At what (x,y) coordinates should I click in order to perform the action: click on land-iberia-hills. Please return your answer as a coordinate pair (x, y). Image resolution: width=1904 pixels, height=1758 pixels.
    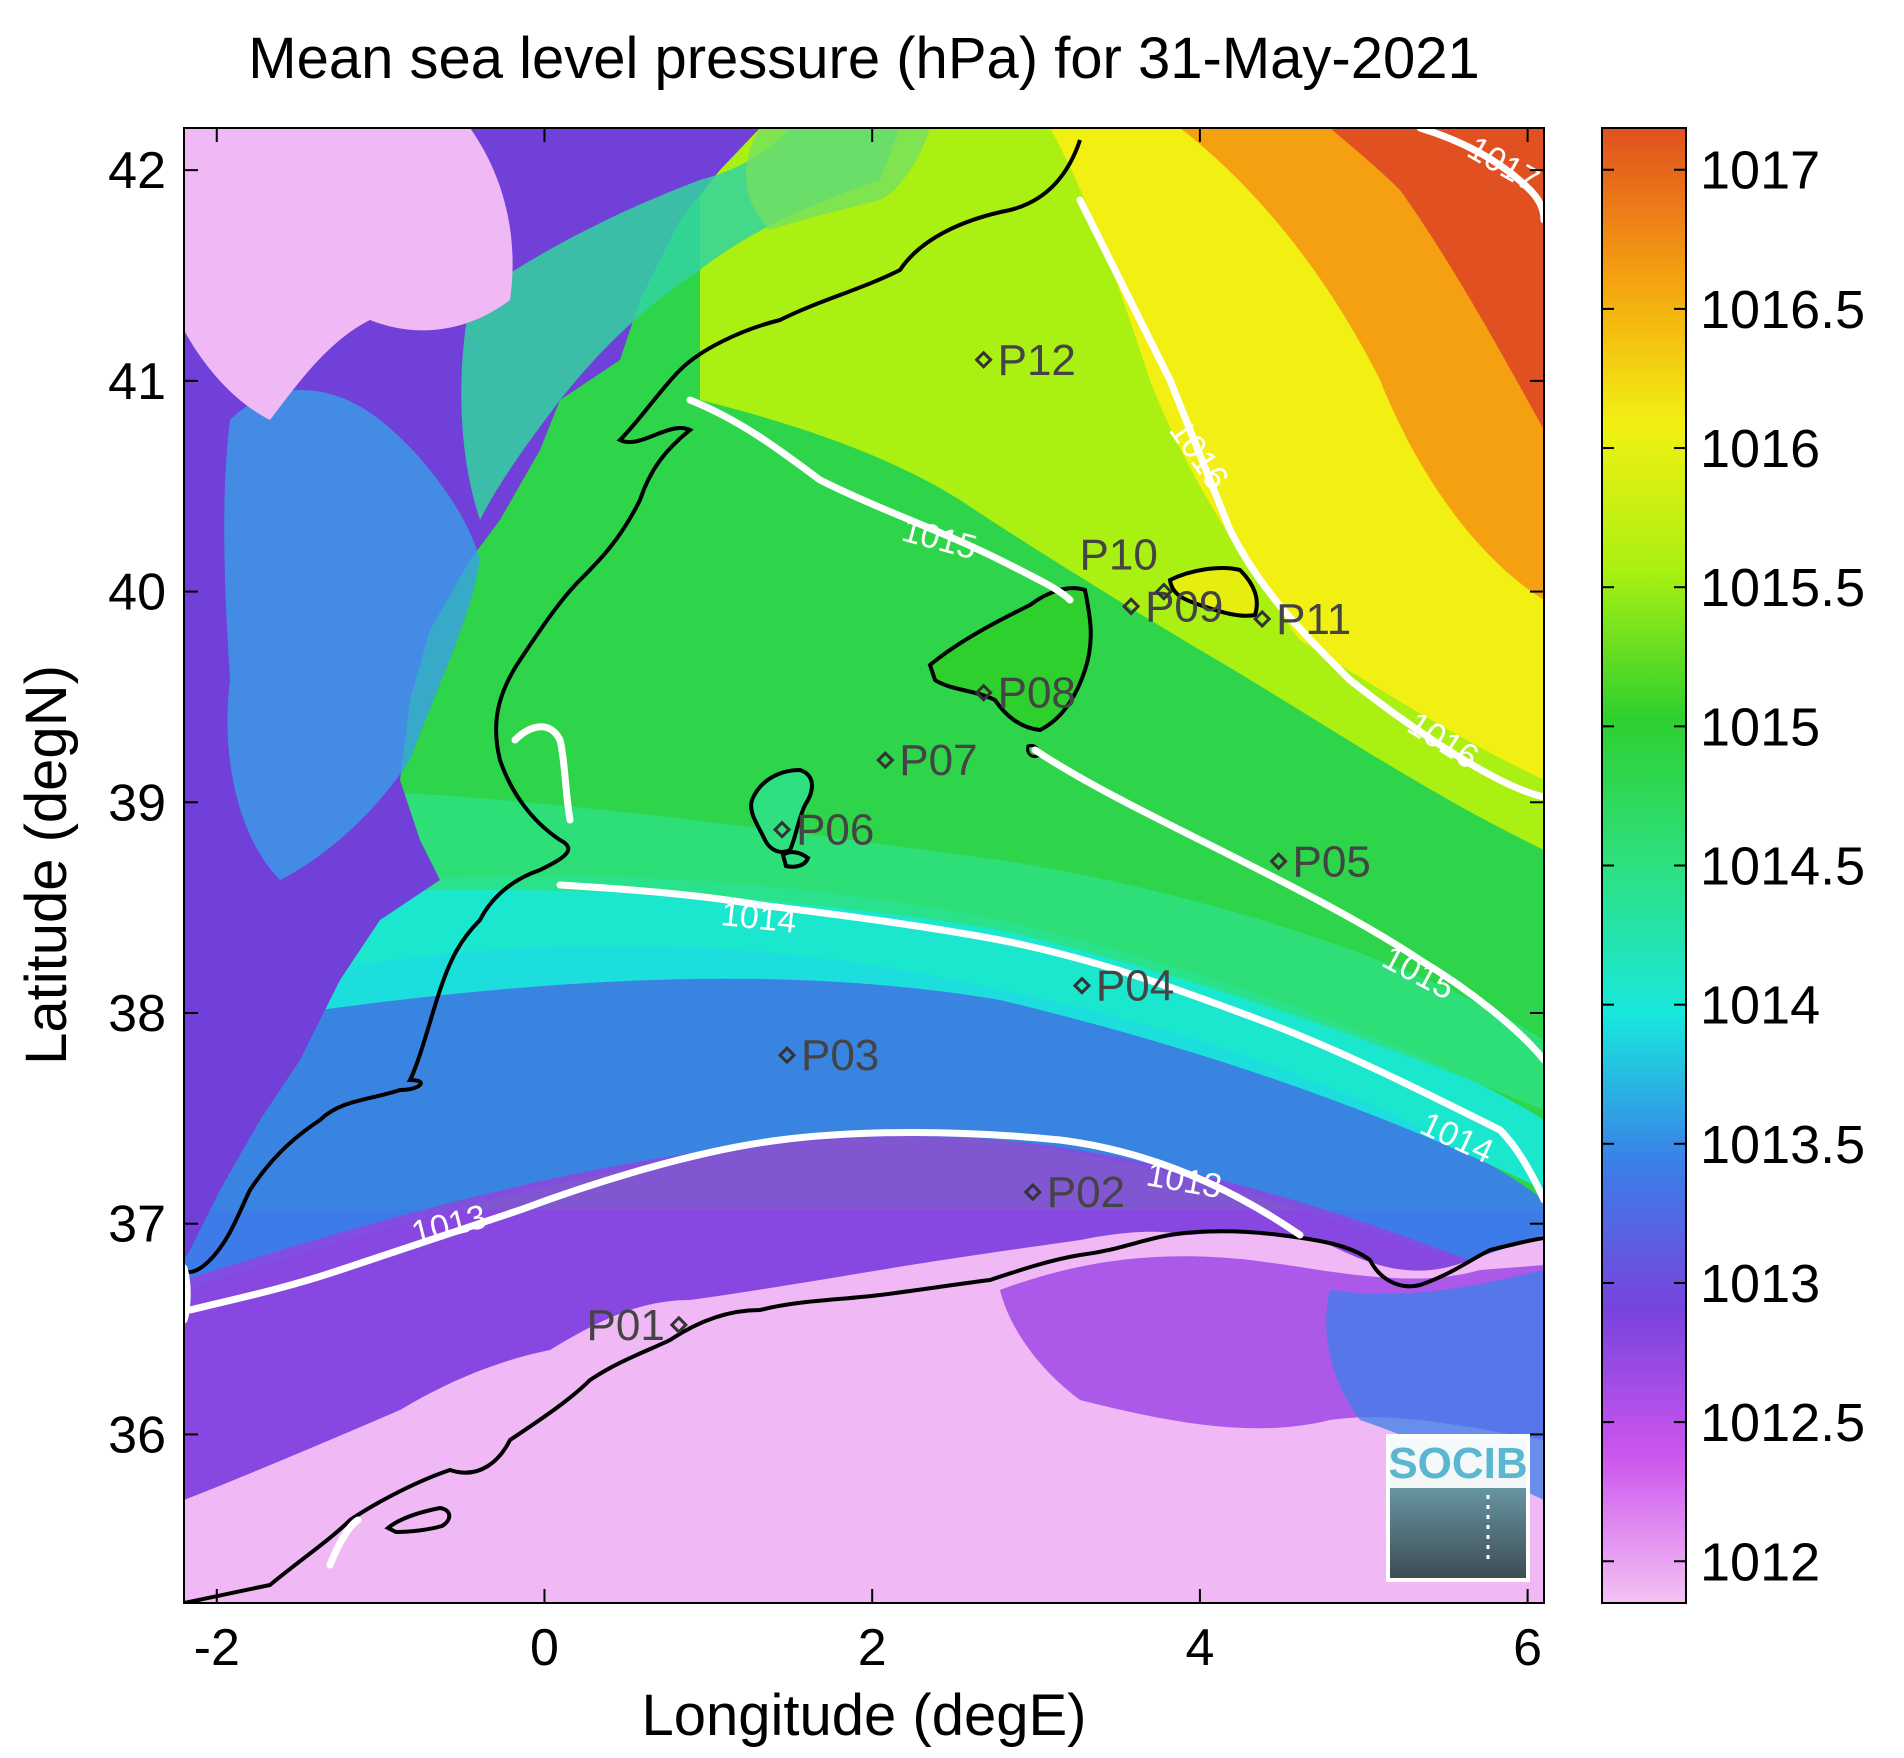
    Looking at the image, I should click on (352, 635).